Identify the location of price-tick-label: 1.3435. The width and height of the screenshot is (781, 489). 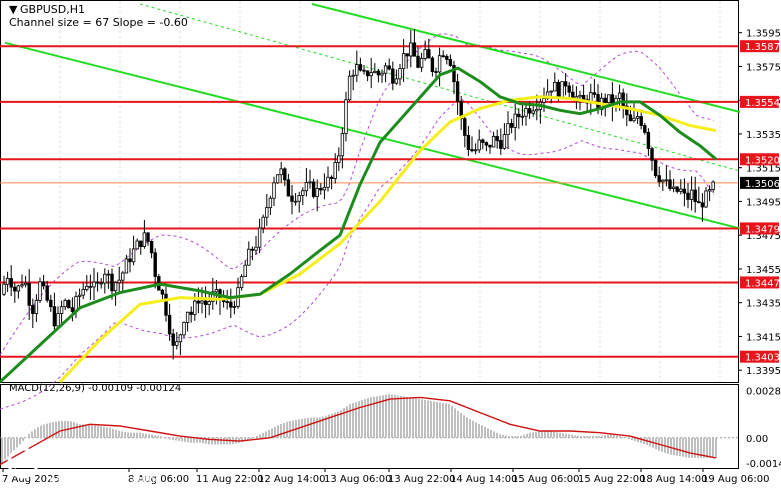
(763, 304).